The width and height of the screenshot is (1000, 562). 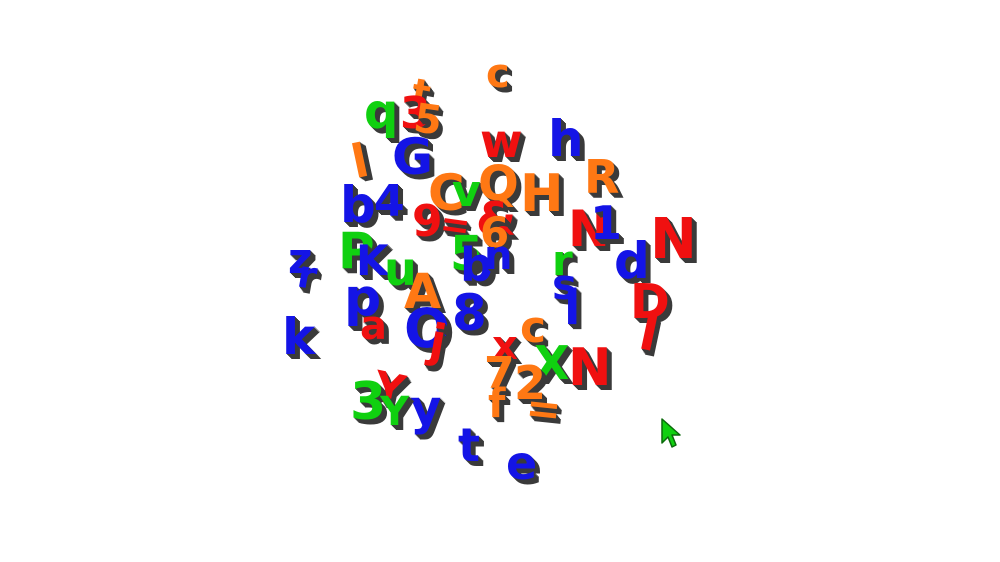 I want to click on letter-tile: 6, so click(x=495, y=232).